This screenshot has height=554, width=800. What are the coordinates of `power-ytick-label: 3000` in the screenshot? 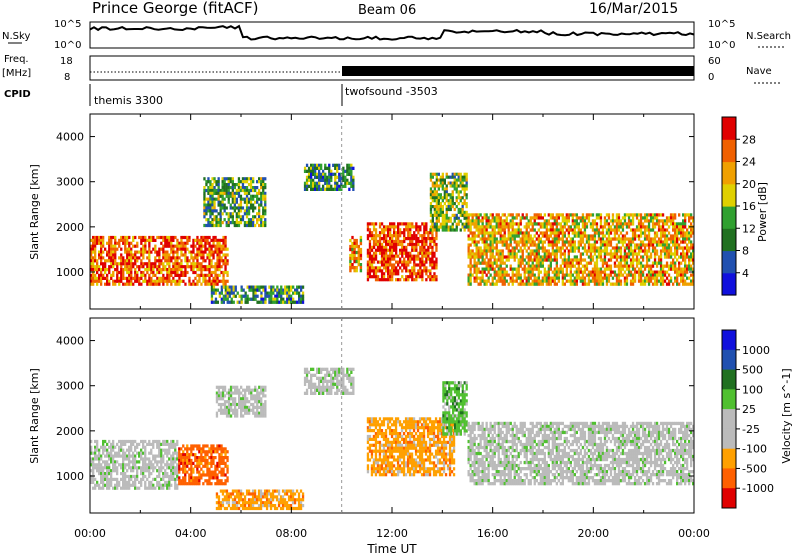 It's located at (70, 182).